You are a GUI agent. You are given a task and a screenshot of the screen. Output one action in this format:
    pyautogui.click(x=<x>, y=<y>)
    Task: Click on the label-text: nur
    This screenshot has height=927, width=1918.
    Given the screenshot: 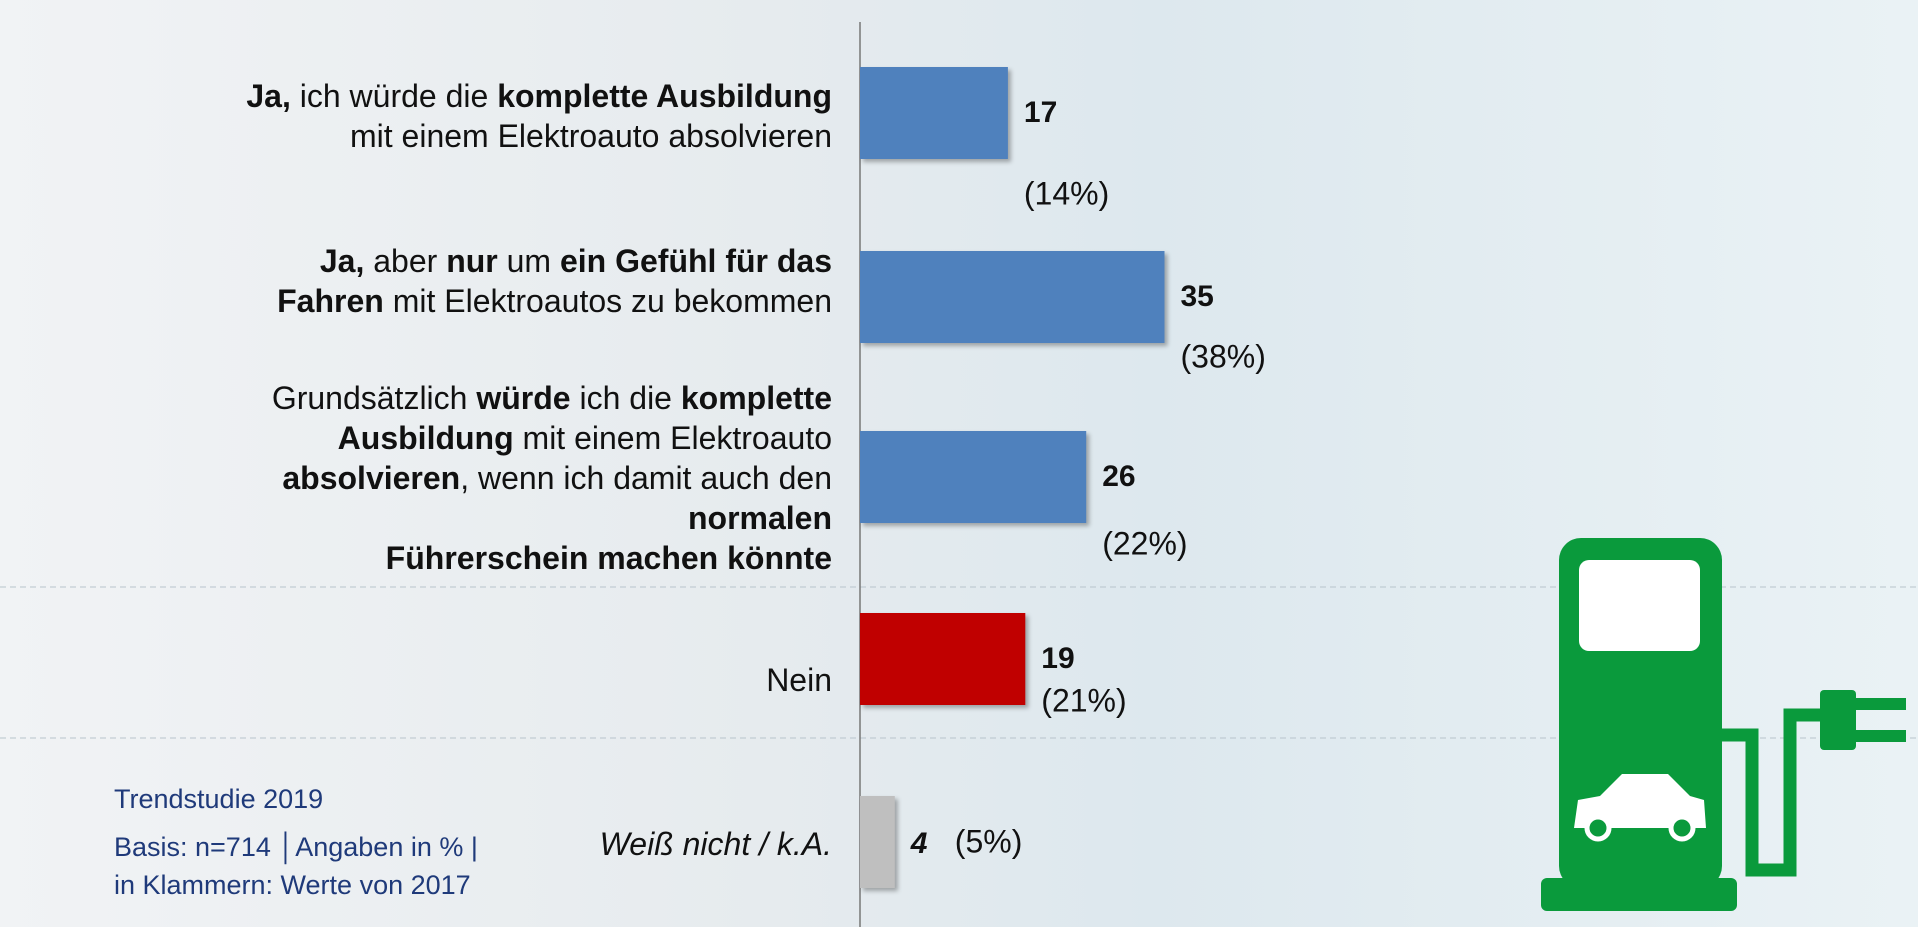 What is the action you would take?
    pyautogui.click(x=472, y=261)
    